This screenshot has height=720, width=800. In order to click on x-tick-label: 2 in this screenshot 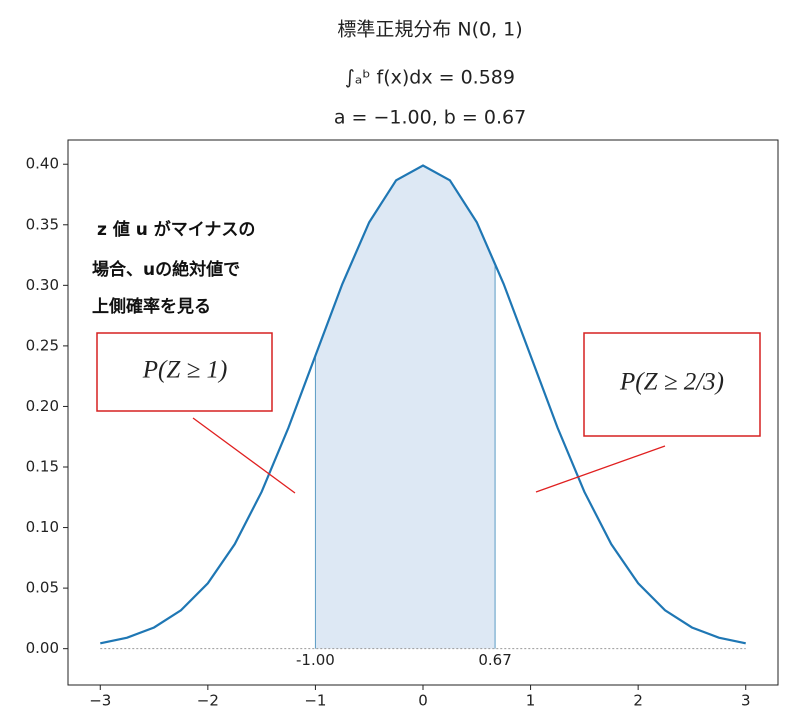, I will do `click(638, 701)`.